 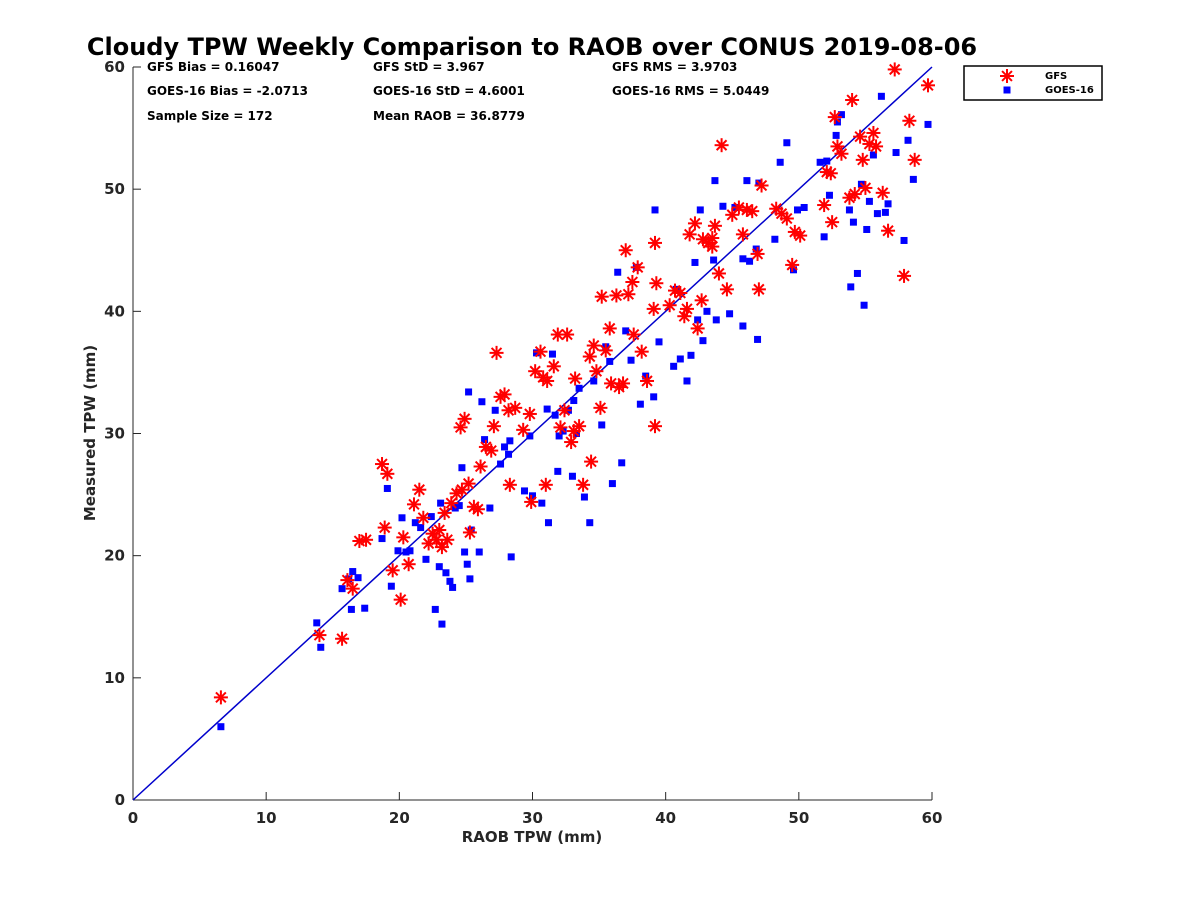 What do you see at coordinates (690, 91) in the screenshot?
I see `stat-goes-rms: GOES-16 RMS = 5.0449` at bounding box center [690, 91].